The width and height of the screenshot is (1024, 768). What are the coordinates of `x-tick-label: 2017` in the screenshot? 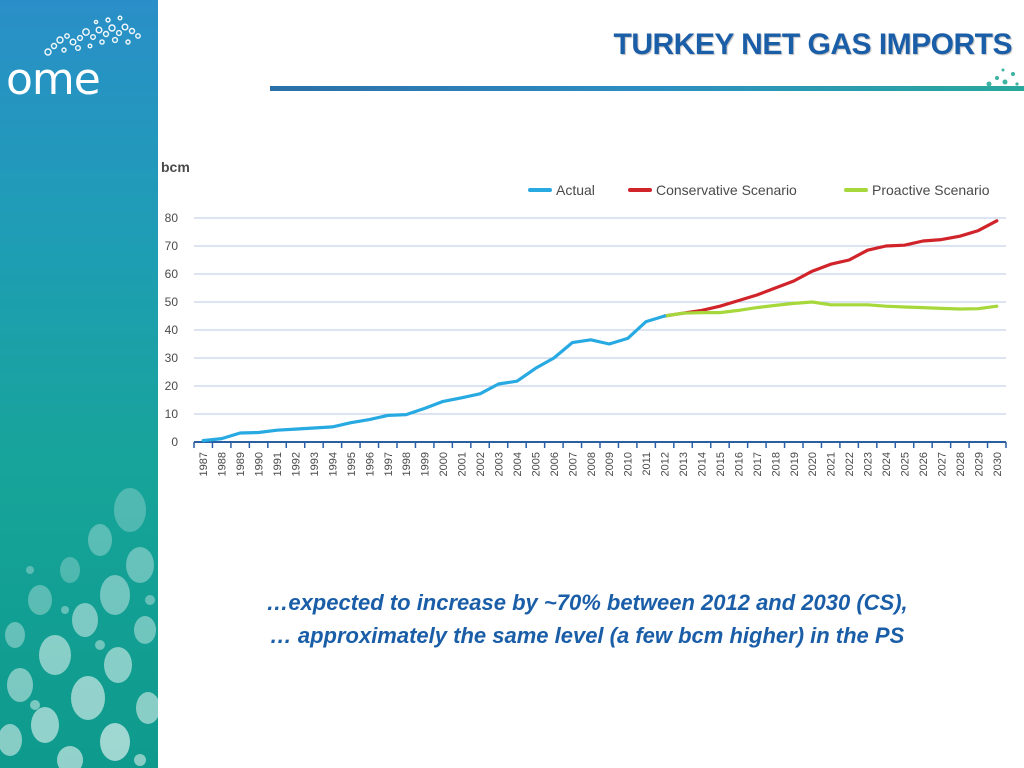 It's located at (758, 464).